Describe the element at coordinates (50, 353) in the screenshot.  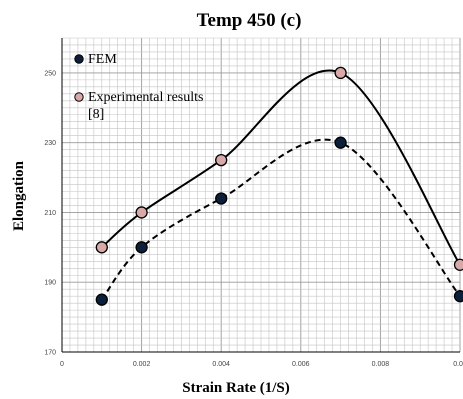
I see `y-tick-label: 170` at that location.